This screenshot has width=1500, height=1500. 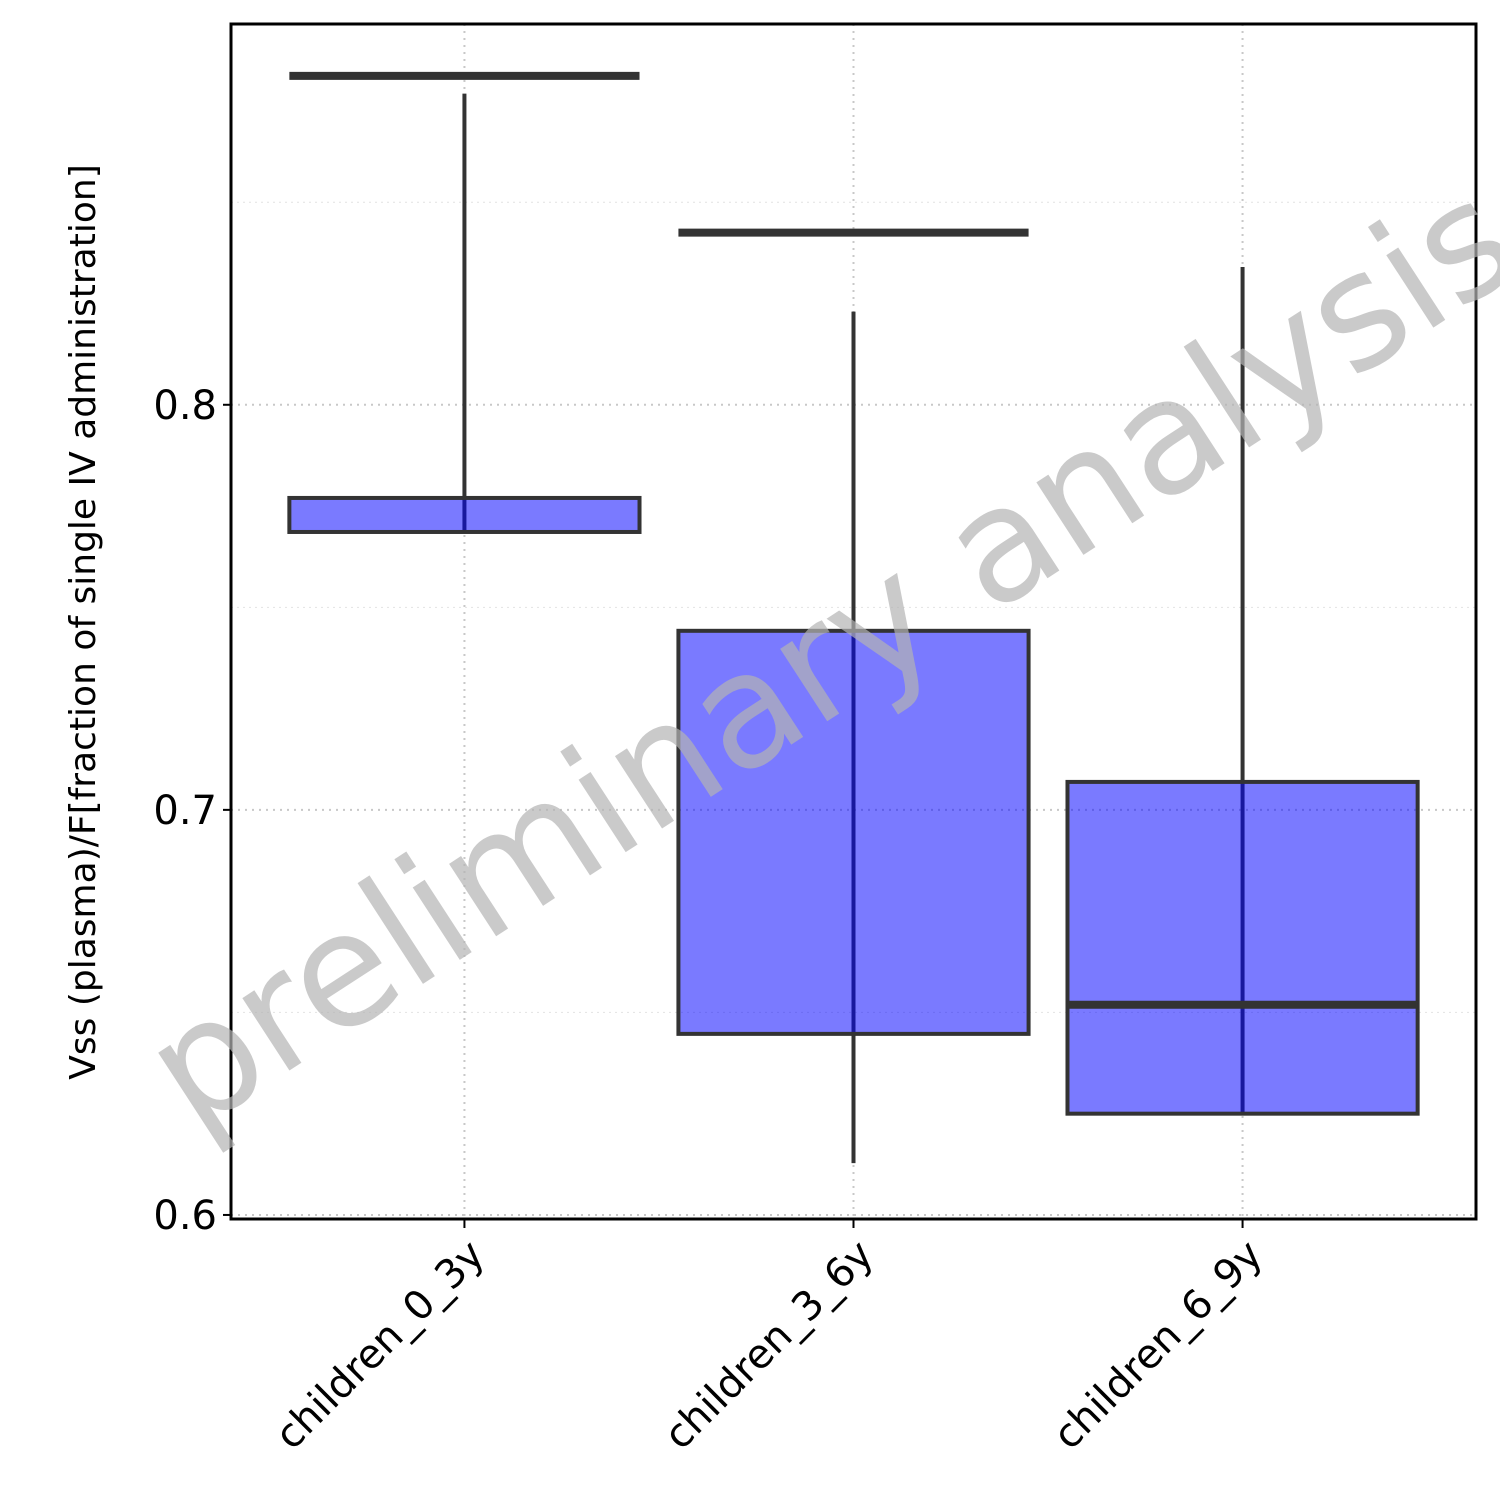 What do you see at coordinates (185, 406) in the screenshot?
I see `y-tick-label: 0.8` at bounding box center [185, 406].